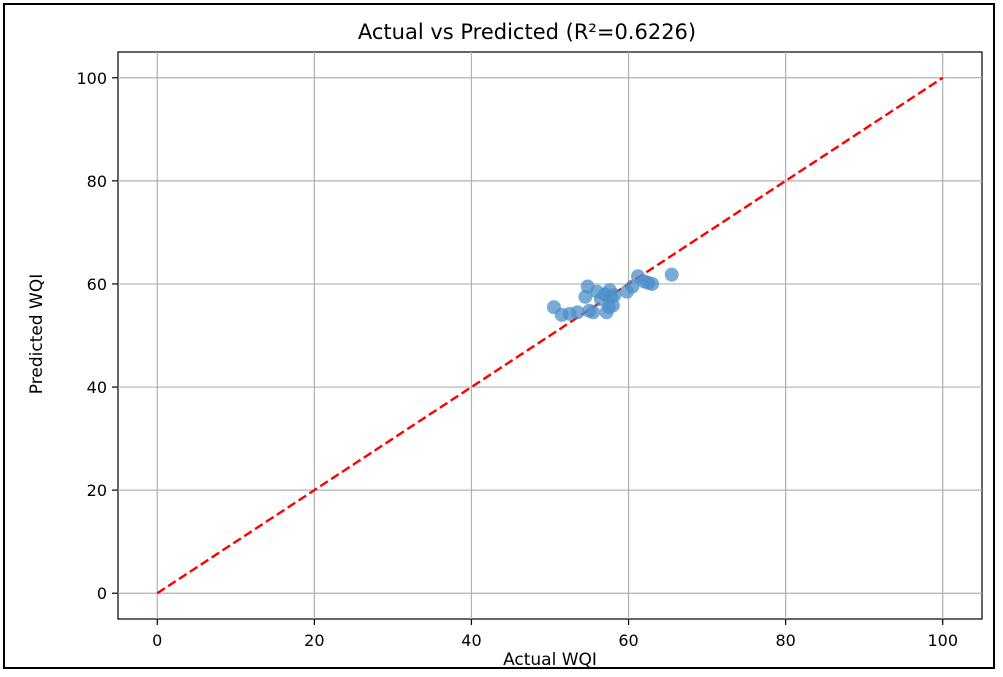 The height and width of the screenshot is (677, 1003). Describe the element at coordinates (37, 334) in the screenshot. I see `y-axis-label: Predicted WQI` at that location.